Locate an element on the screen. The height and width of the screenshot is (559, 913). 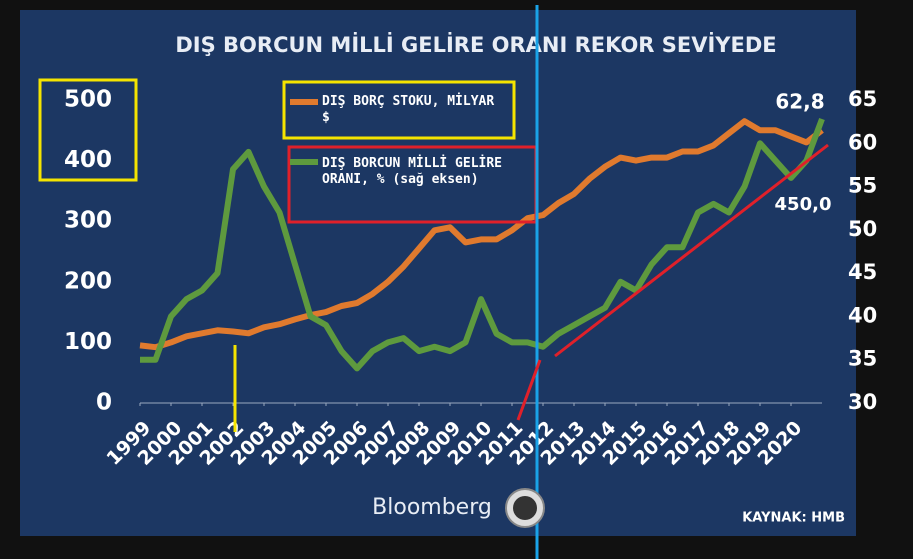
end-label: 450,0 is located at coordinates (803, 204).